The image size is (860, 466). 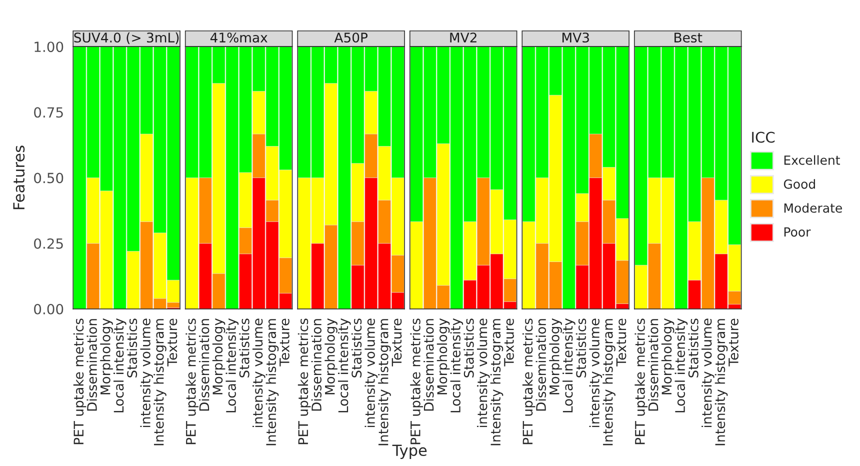 What do you see at coordinates (688, 37) in the screenshot?
I see `chart-title: Best` at bounding box center [688, 37].